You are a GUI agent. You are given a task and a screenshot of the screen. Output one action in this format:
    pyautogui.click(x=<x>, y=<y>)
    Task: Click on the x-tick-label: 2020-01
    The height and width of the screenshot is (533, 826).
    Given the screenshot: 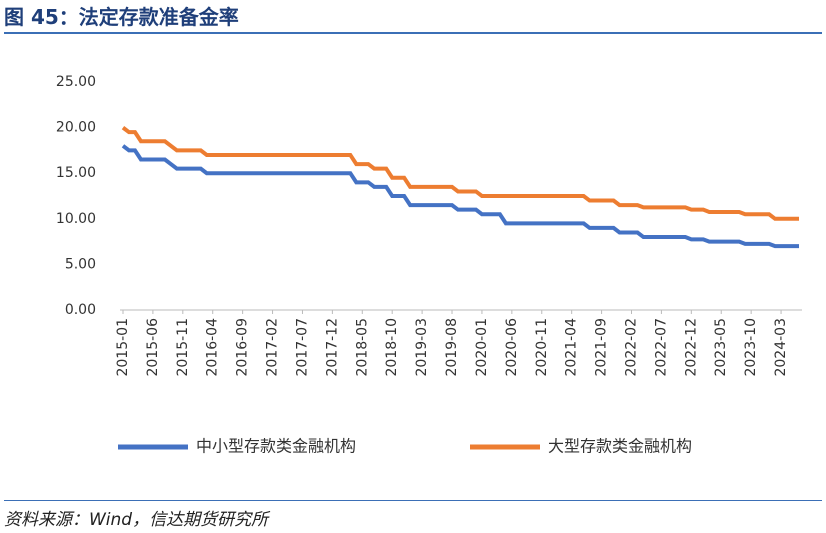 What is the action you would take?
    pyautogui.click(x=482, y=347)
    